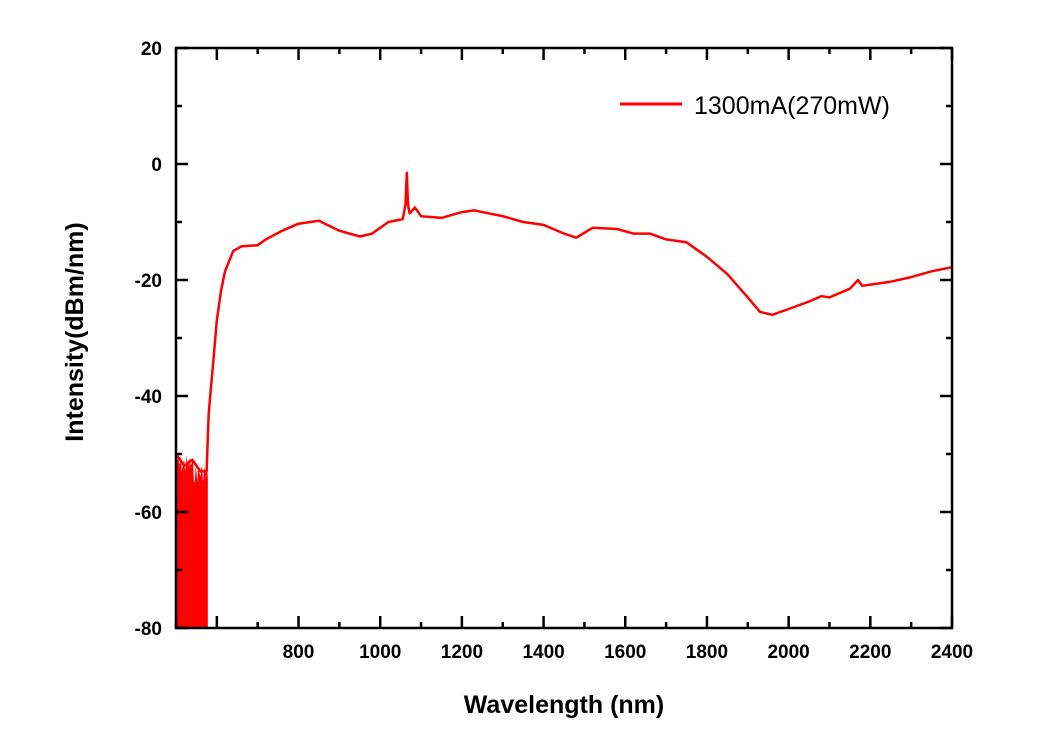 This screenshot has width=1057, height=752. I want to click on y-tick-label: -80, so click(148, 629).